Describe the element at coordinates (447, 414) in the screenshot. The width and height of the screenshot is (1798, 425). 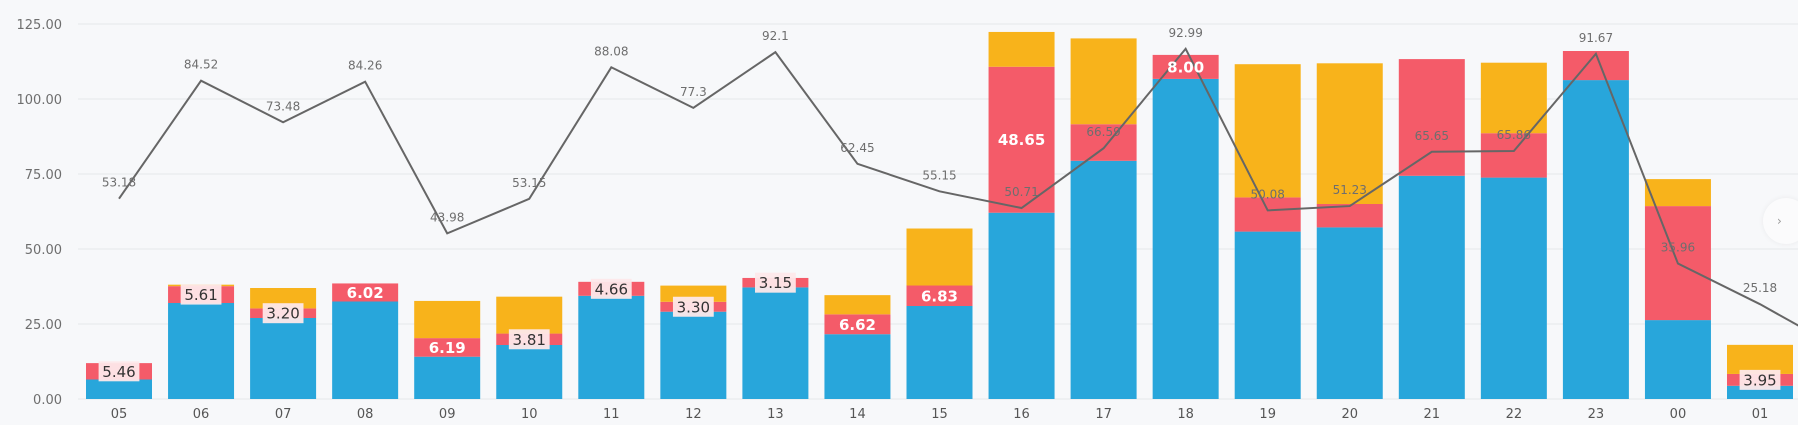
I see `x-tick-label: 09` at that location.